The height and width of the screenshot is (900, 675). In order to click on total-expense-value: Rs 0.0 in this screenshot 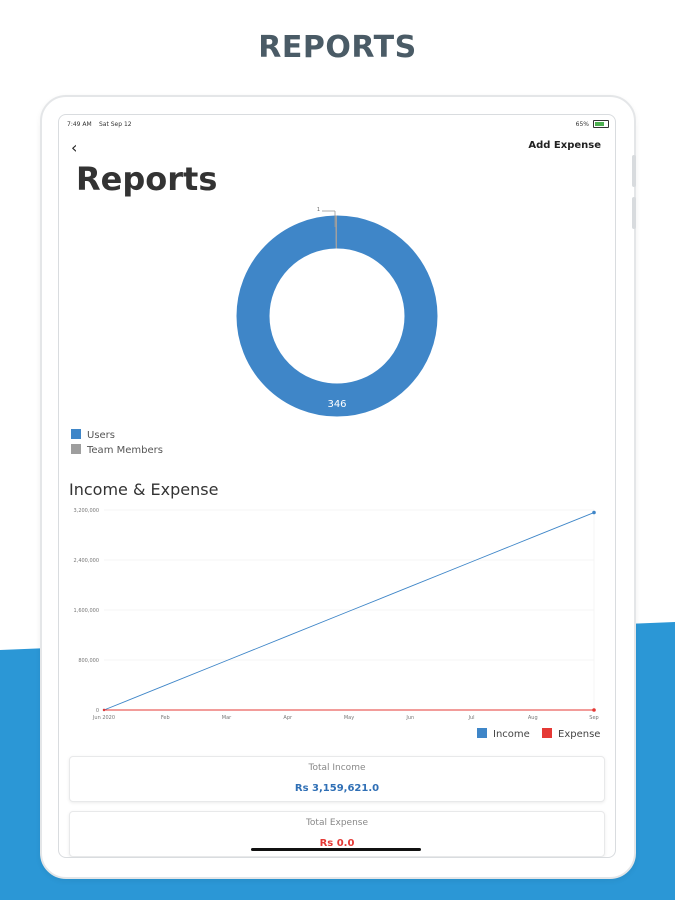, I will do `click(337, 843)`.